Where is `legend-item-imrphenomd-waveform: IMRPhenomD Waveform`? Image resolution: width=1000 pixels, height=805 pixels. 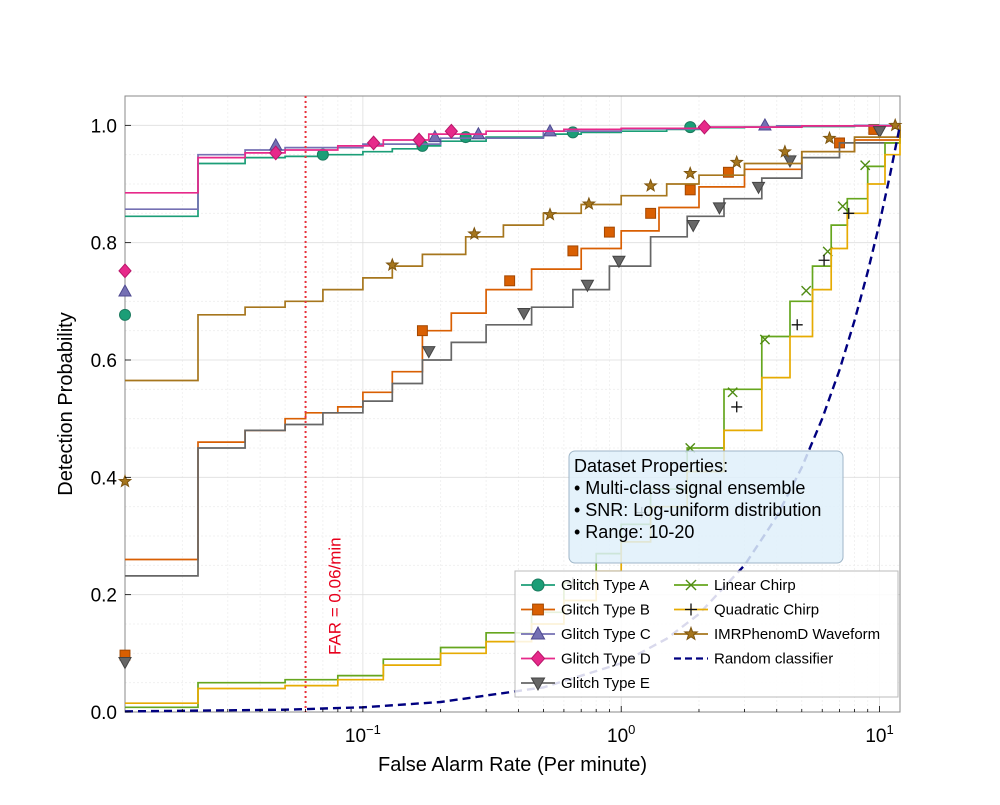 legend-item-imrphenomd-waveform: IMRPhenomD Waveform is located at coordinates (777, 634).